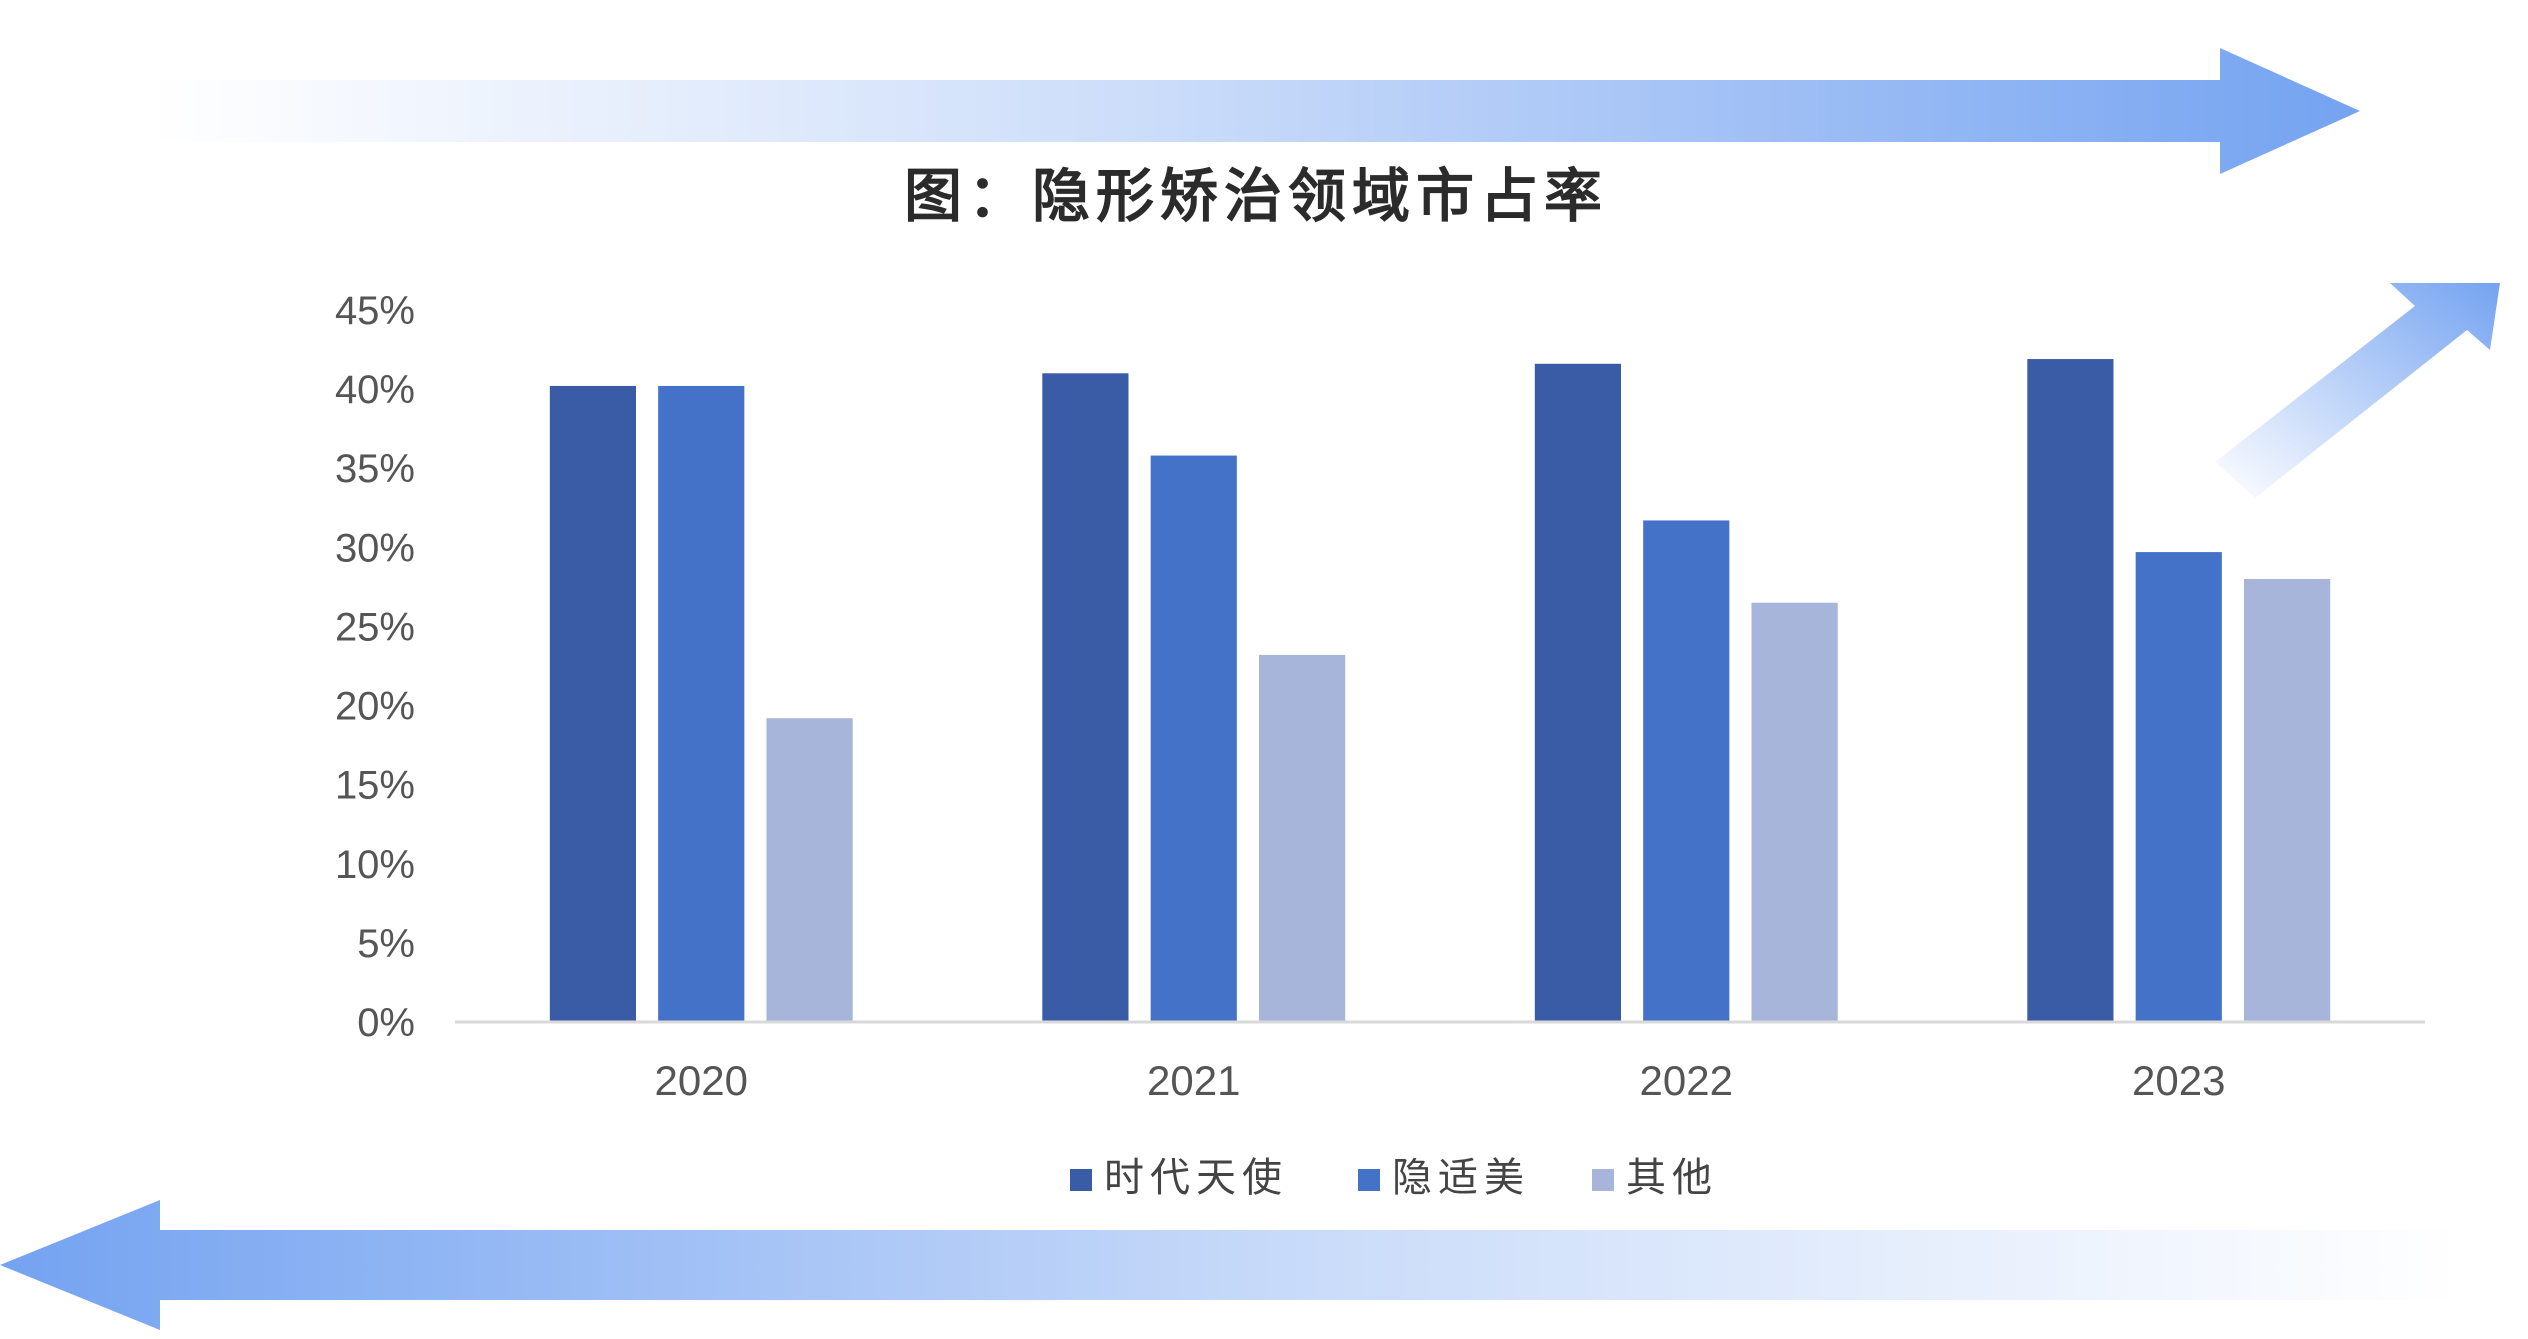 This screenshot has width=2528, height=1339. What do you see at coordinates (375, 627) in the screenshot?
I see `y-tick-label: 25%` at bounding box center [375, 627].